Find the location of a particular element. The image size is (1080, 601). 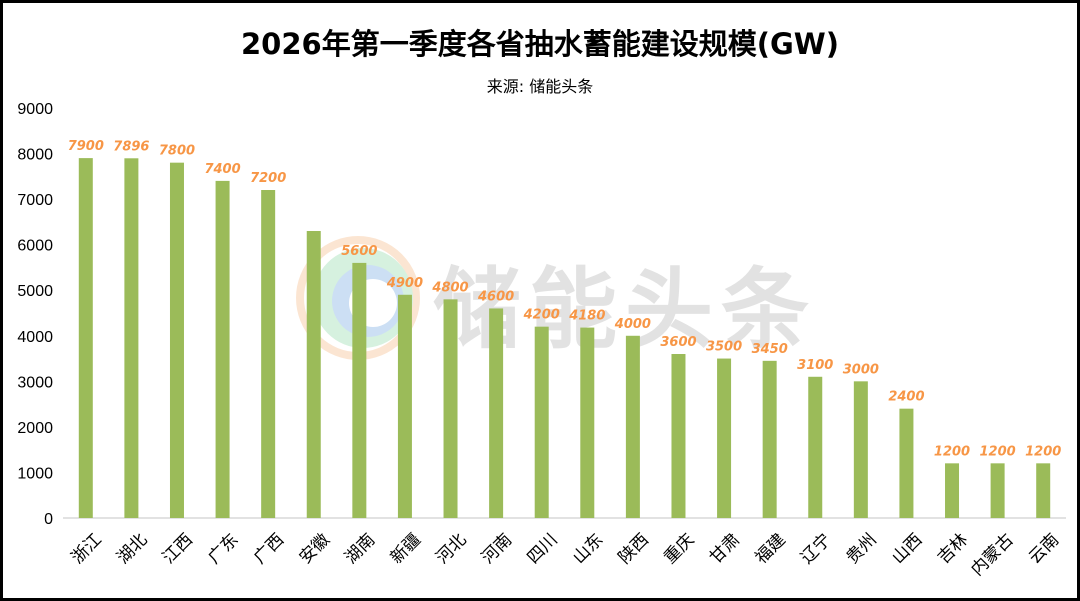

x-tick-label: 贵州 is located at coordinates (862, 549).